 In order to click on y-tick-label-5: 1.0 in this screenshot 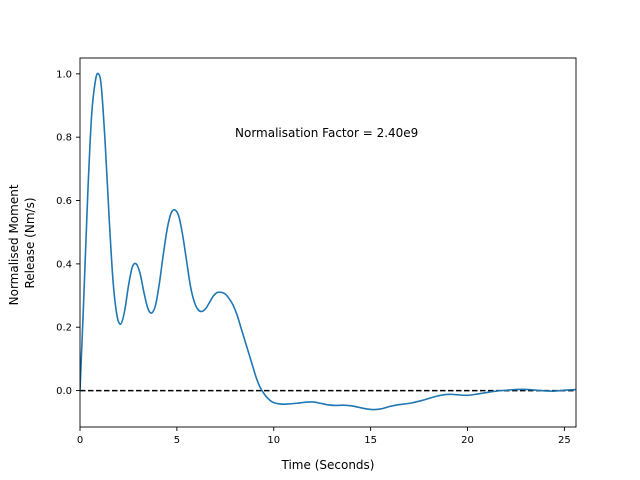, I will do `click(64, 74)`.